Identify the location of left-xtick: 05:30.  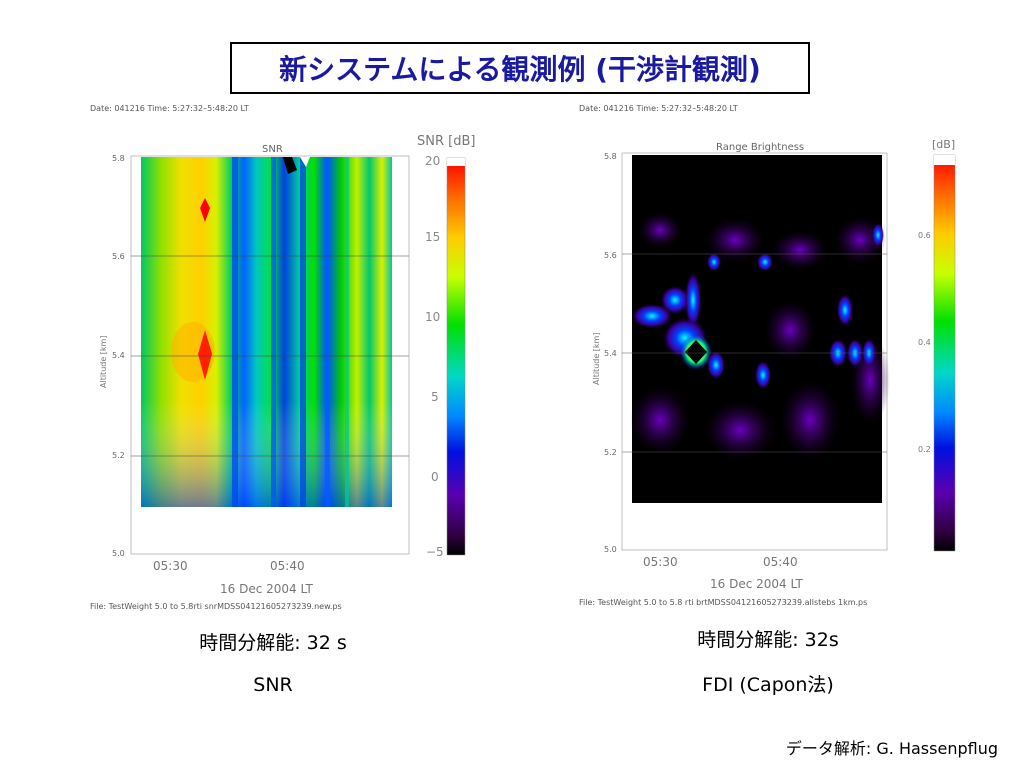
(170, 566).